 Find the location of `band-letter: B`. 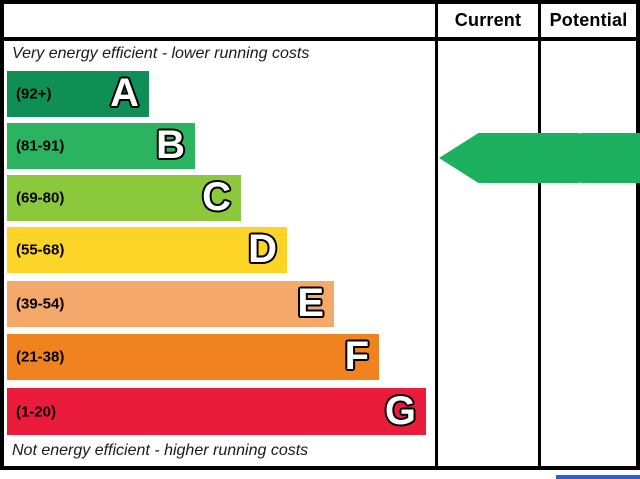

band-letter: B is located at coordinates (170, 145).